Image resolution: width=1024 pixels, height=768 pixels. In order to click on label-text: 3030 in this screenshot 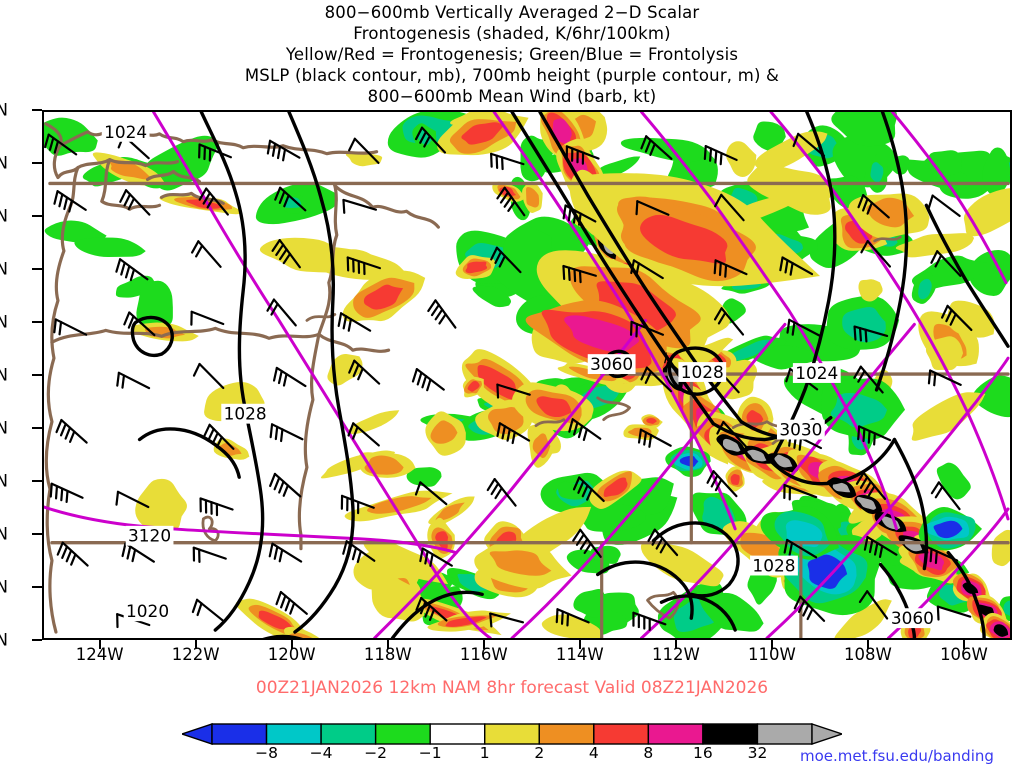, I will do `click(800, 430)`.